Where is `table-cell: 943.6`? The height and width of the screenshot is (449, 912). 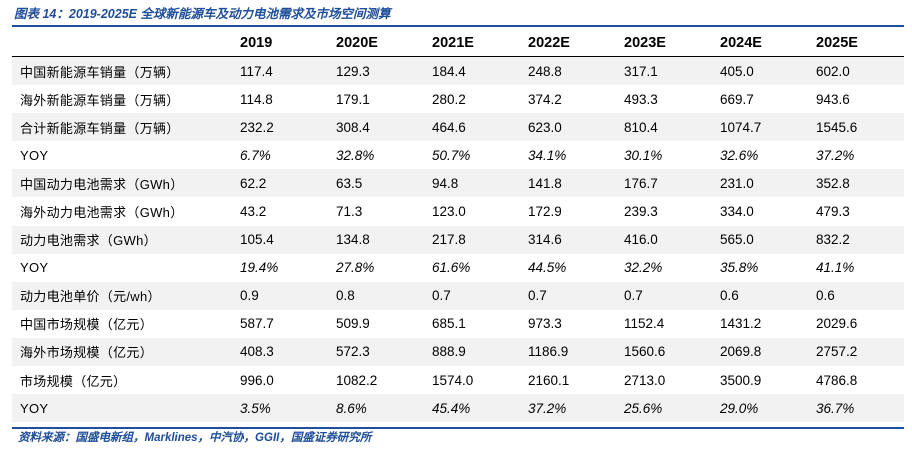 table-cell: 943.6 is located at coordinates (833, 99).